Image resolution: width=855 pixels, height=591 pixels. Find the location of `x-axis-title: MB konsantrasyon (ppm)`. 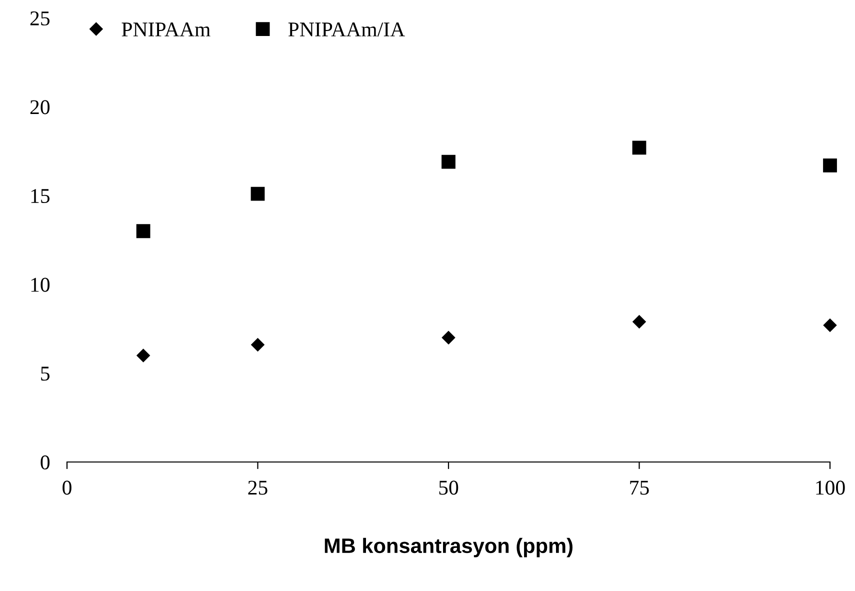

x-axis-title: MB konsantrasyon (ppm) is located at coordinates (448, 548).